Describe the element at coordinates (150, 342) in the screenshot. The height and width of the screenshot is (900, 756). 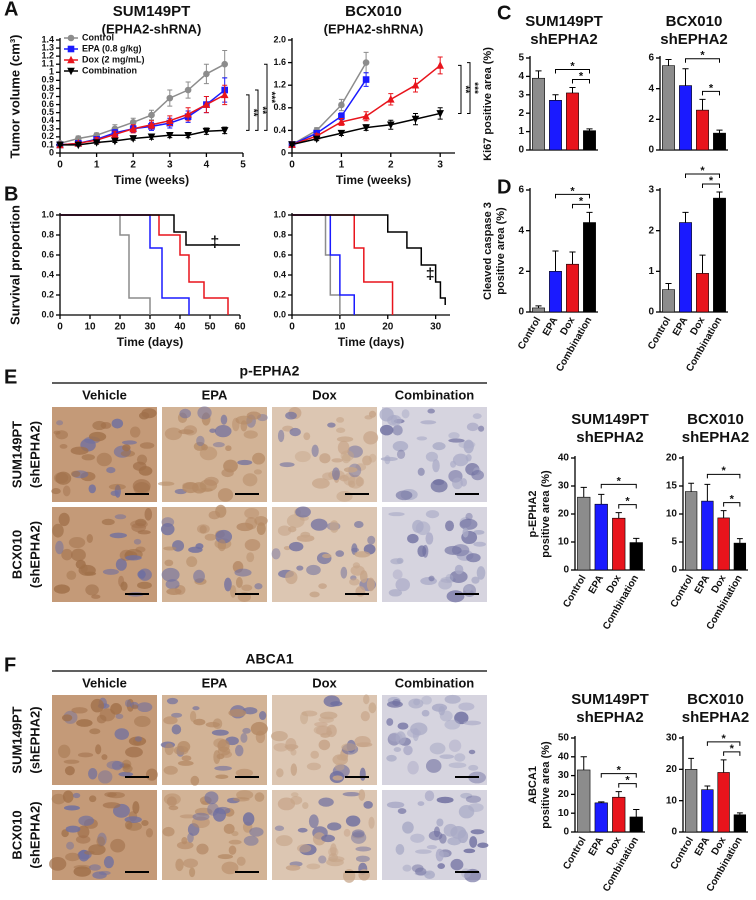
I see `x-axis-label: Time (days)` at that location.